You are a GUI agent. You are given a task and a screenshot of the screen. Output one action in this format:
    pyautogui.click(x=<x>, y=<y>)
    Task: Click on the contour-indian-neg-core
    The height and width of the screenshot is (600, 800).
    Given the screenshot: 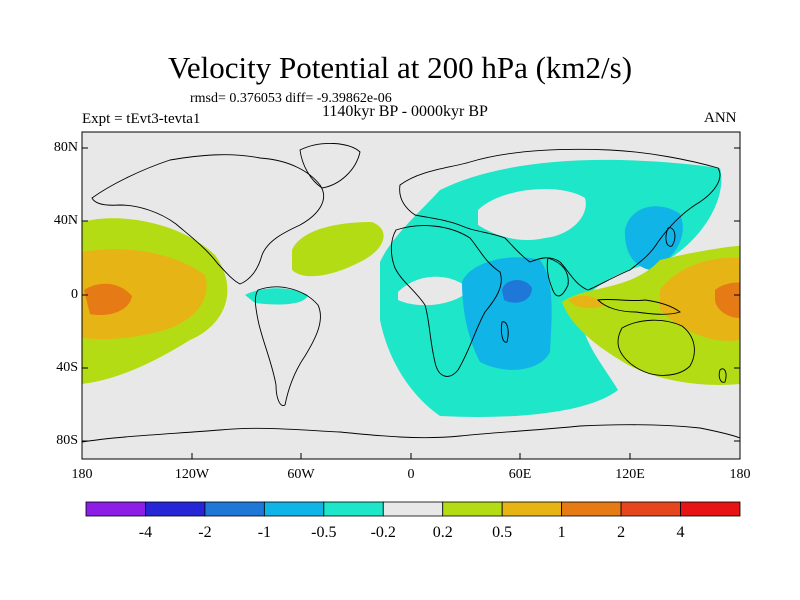 What is the action you would take?
    pyautogui.click(x=517, y=291)
    